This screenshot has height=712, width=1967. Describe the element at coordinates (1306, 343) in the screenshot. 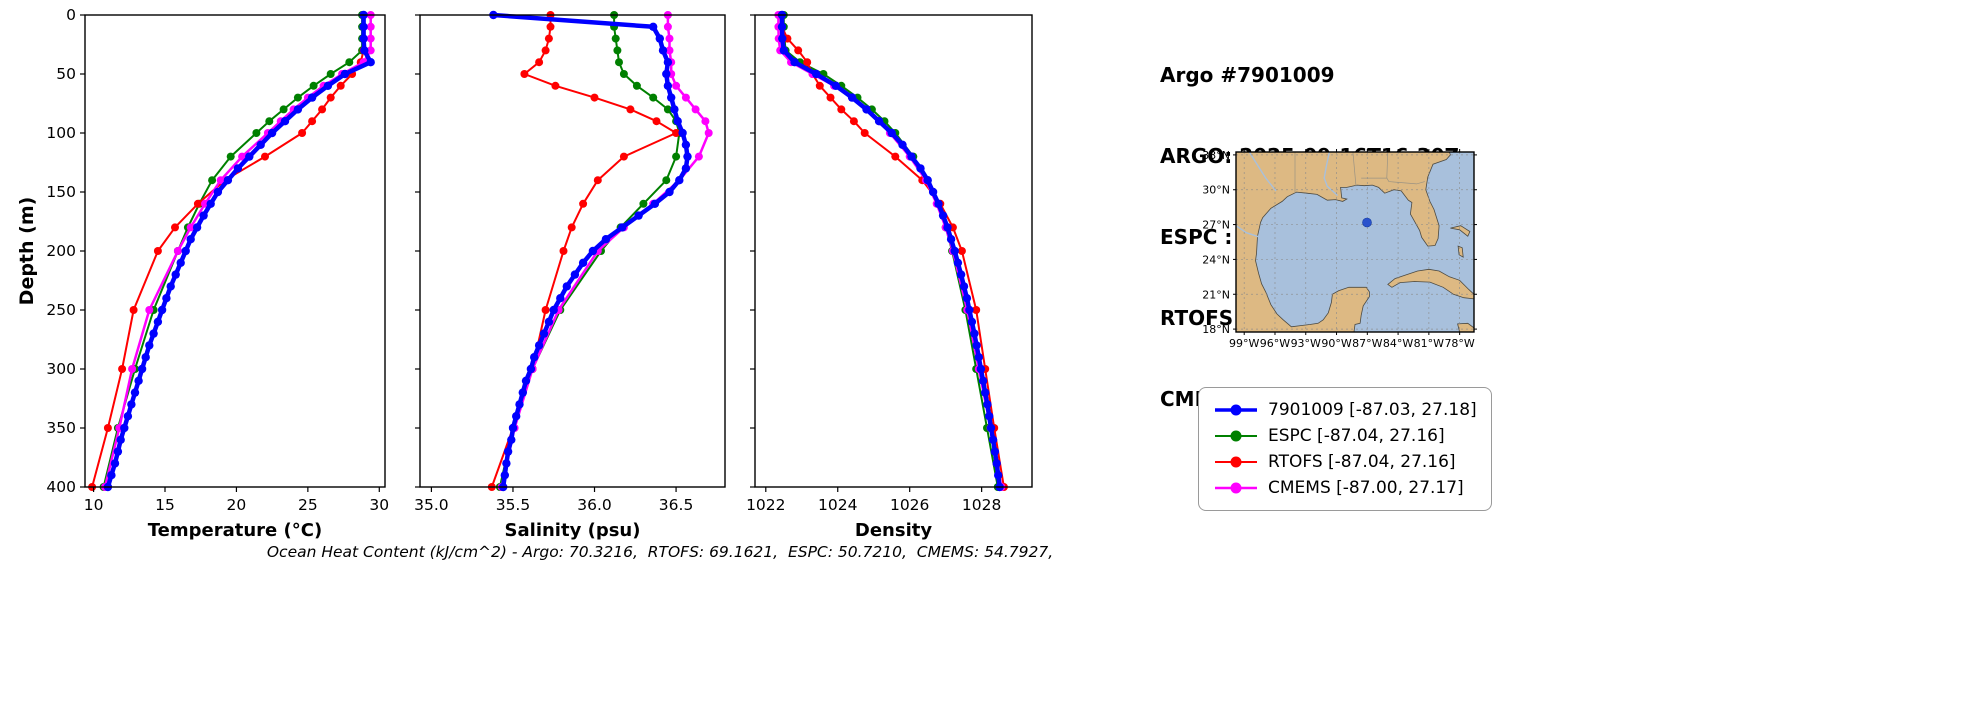

I see `svg-text: 93°W` at that location.